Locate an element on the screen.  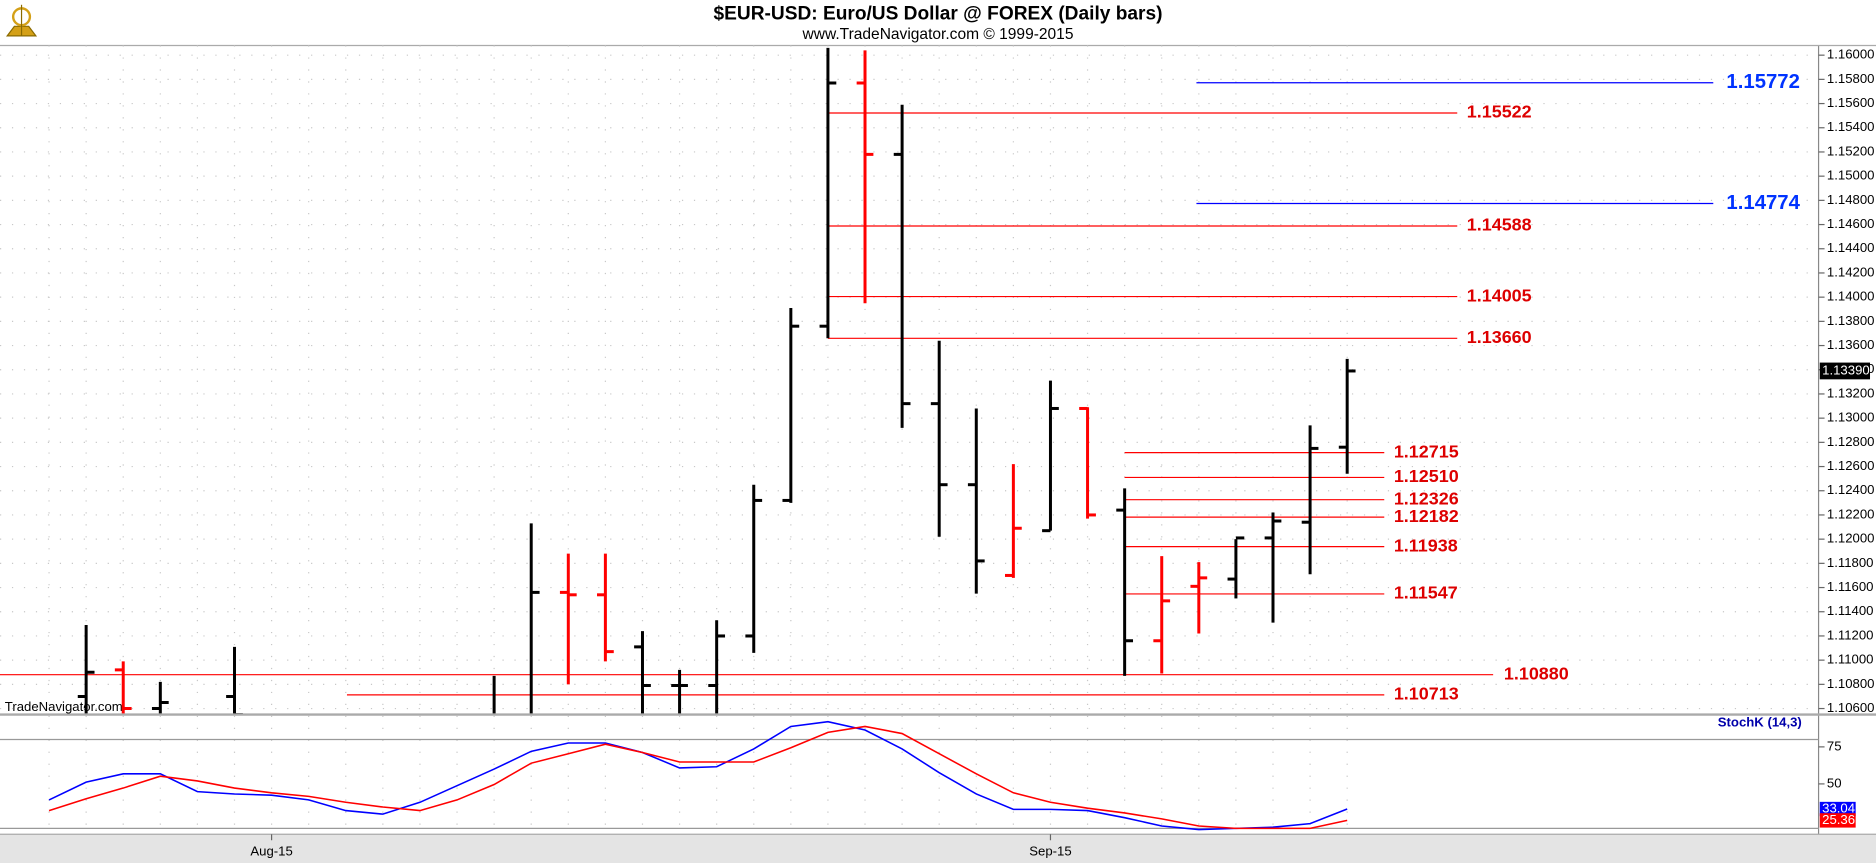
indicator-title: StochK (14,3) is located at coordinates (1760, 721).